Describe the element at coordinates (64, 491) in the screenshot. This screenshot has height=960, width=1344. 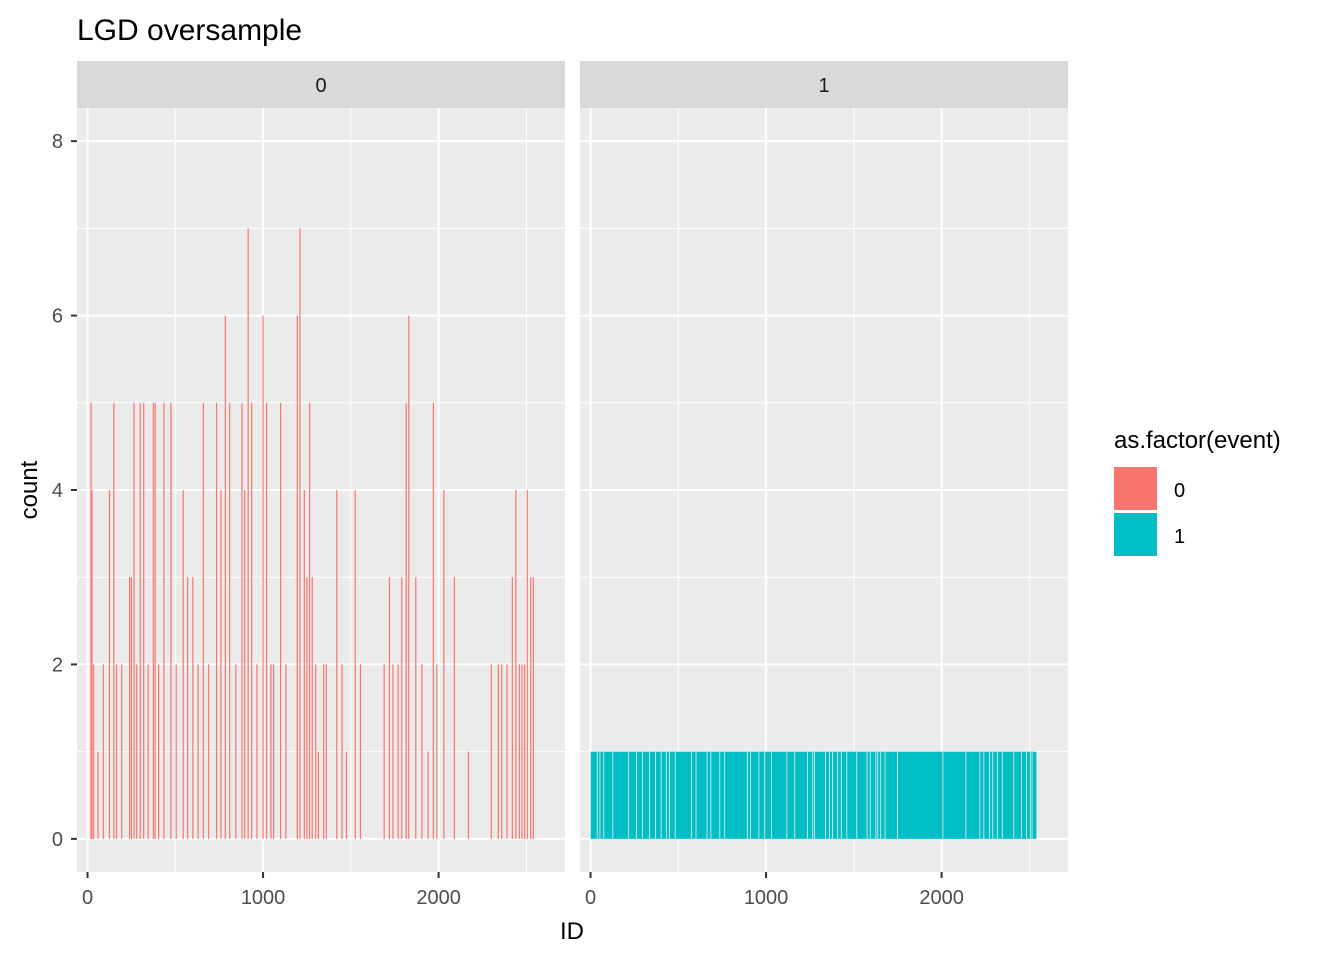
I see `y-axis: 0 2 4 6 8` at that location.